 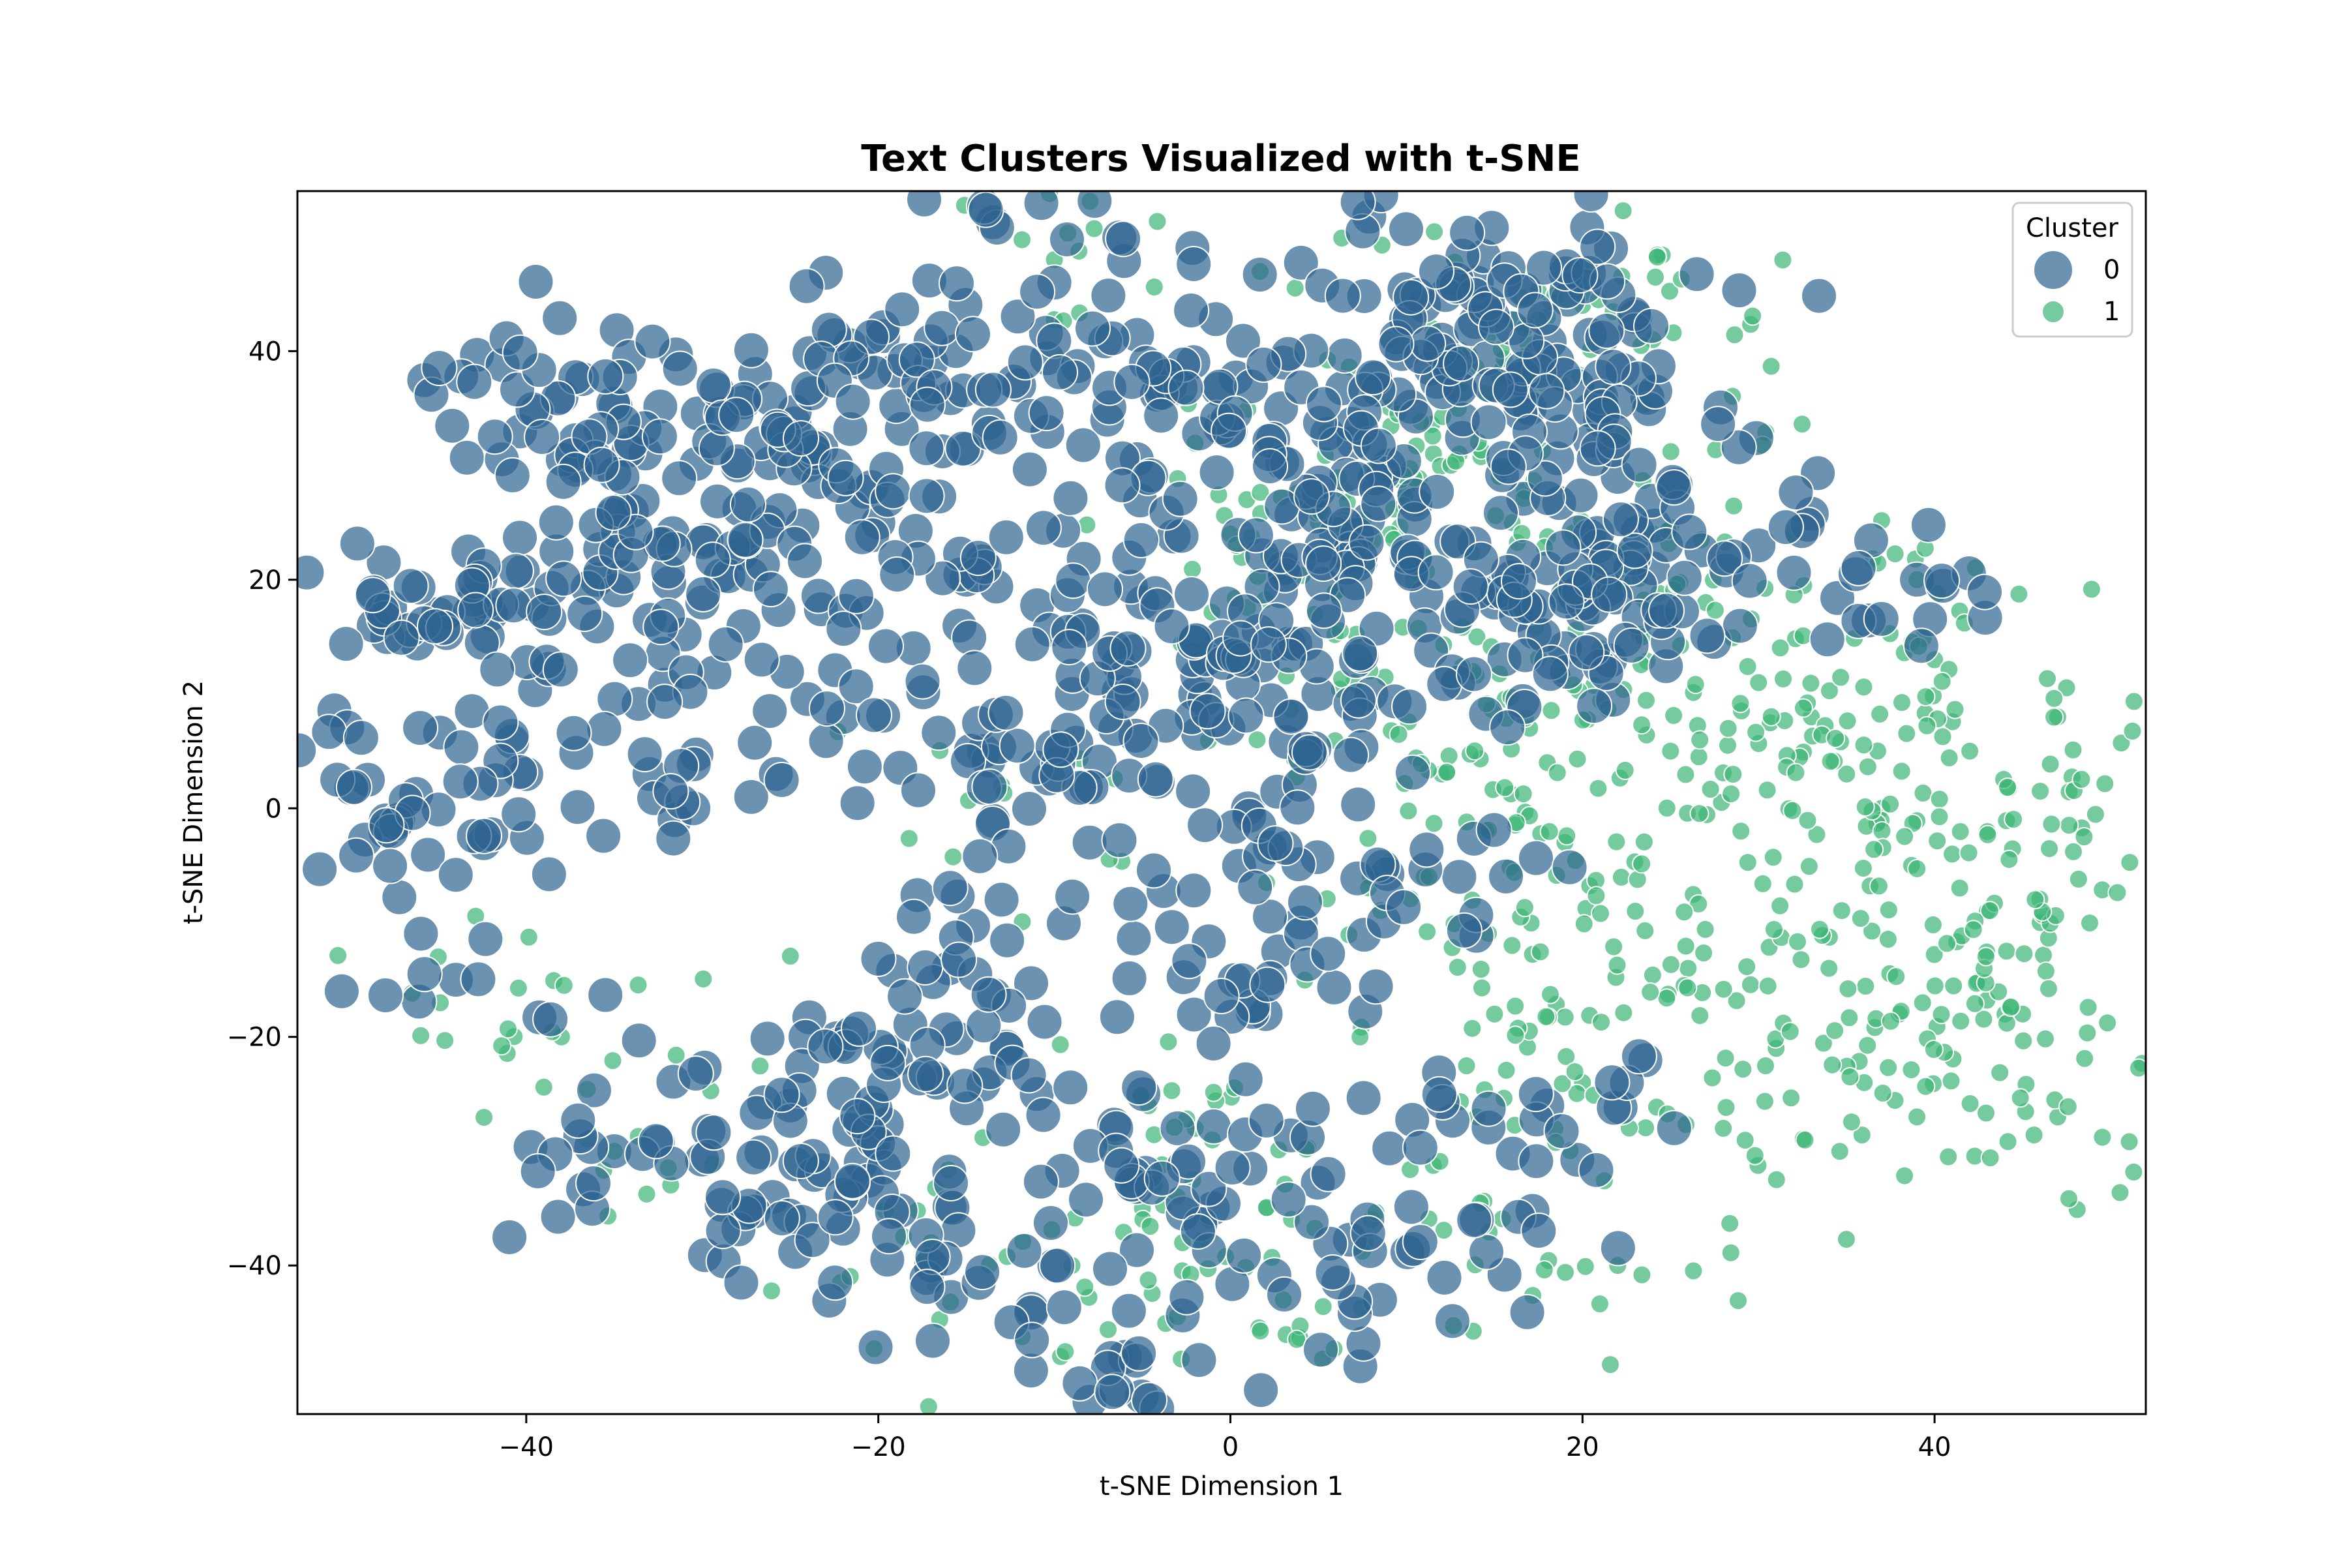 I want to click on x-tick-label: 40, so click(x=1935, y=1447).